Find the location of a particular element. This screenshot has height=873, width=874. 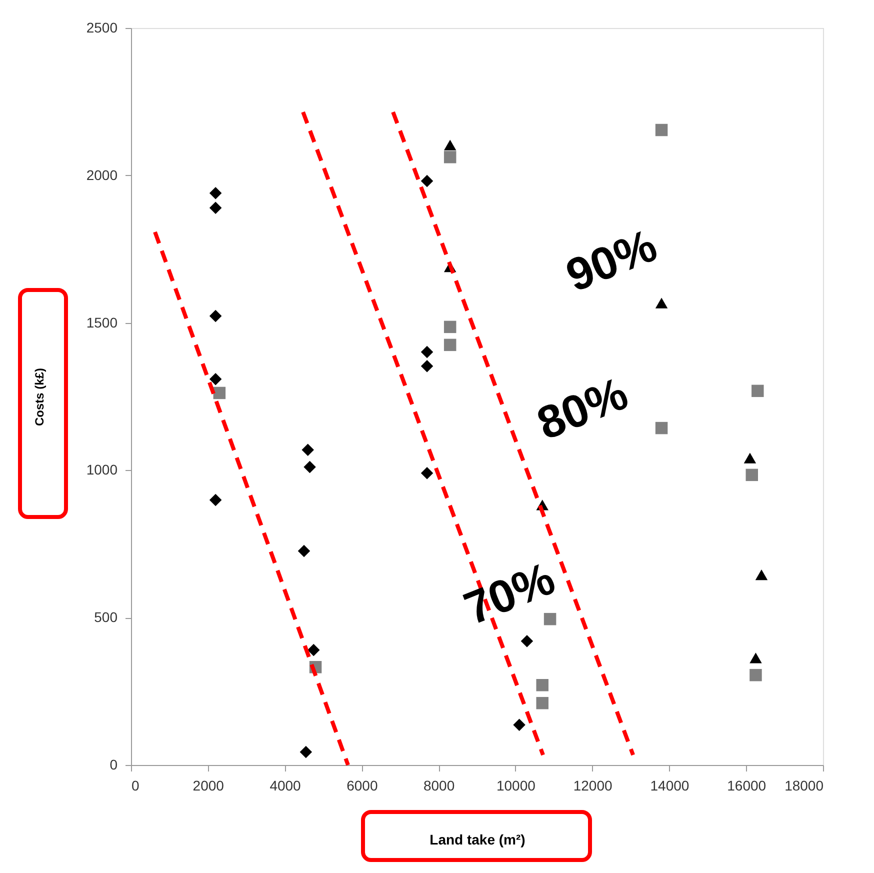

y-axis-title: Costs (k£) is located at coordinates (39, 397).